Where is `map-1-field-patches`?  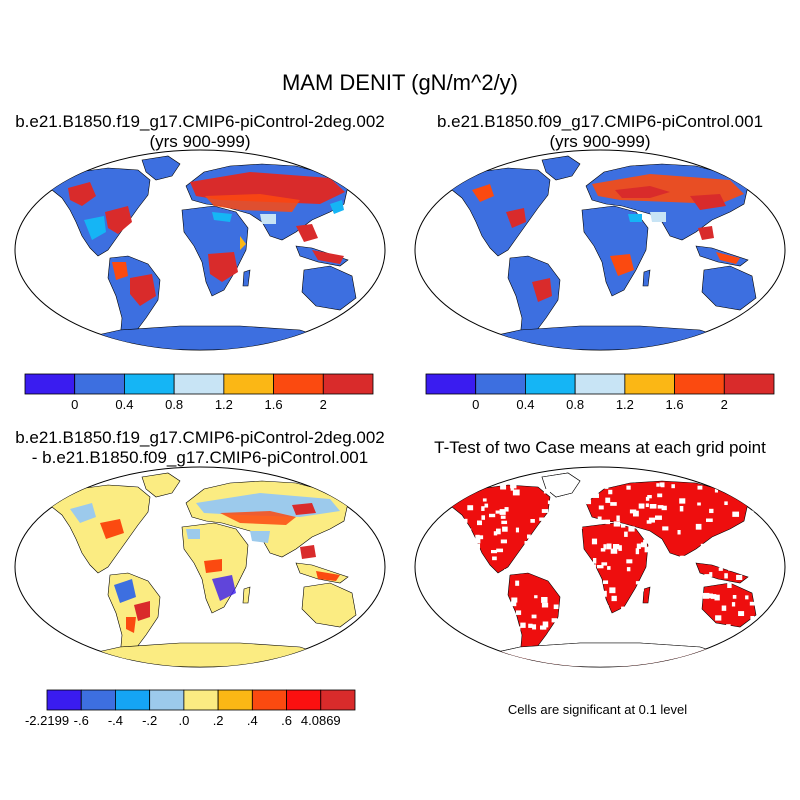 map-1-field-patches is located at coordinates (206, 239).